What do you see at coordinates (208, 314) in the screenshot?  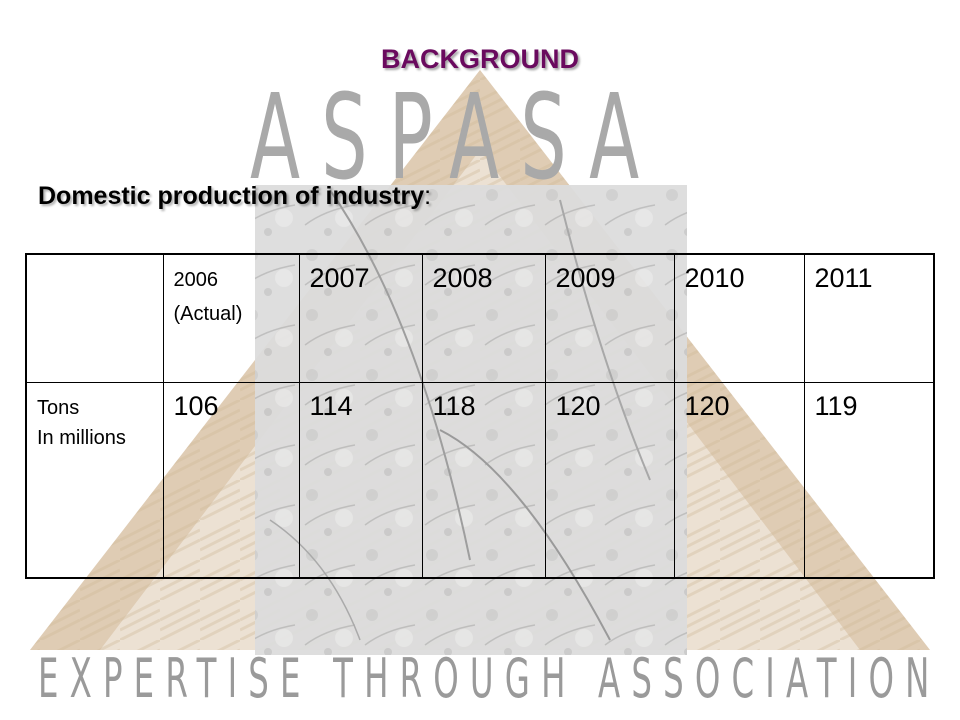 I see `actual-label: (Actual)` at bounding box center [208, 314].